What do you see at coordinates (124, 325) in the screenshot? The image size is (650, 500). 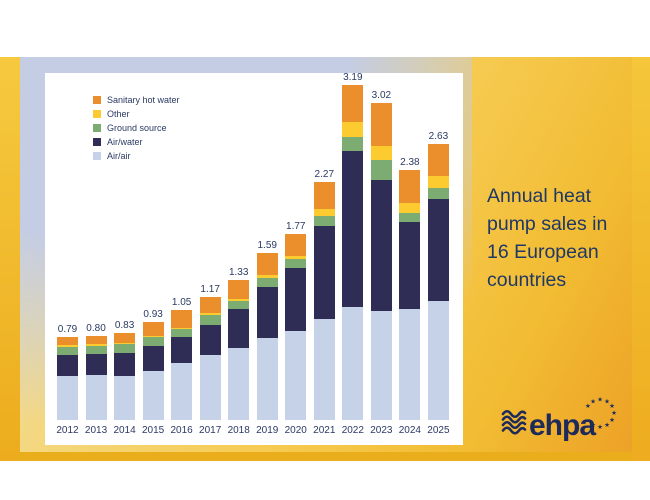 I see `bar-total-label: 0.83` at bounding box center [124, 325].